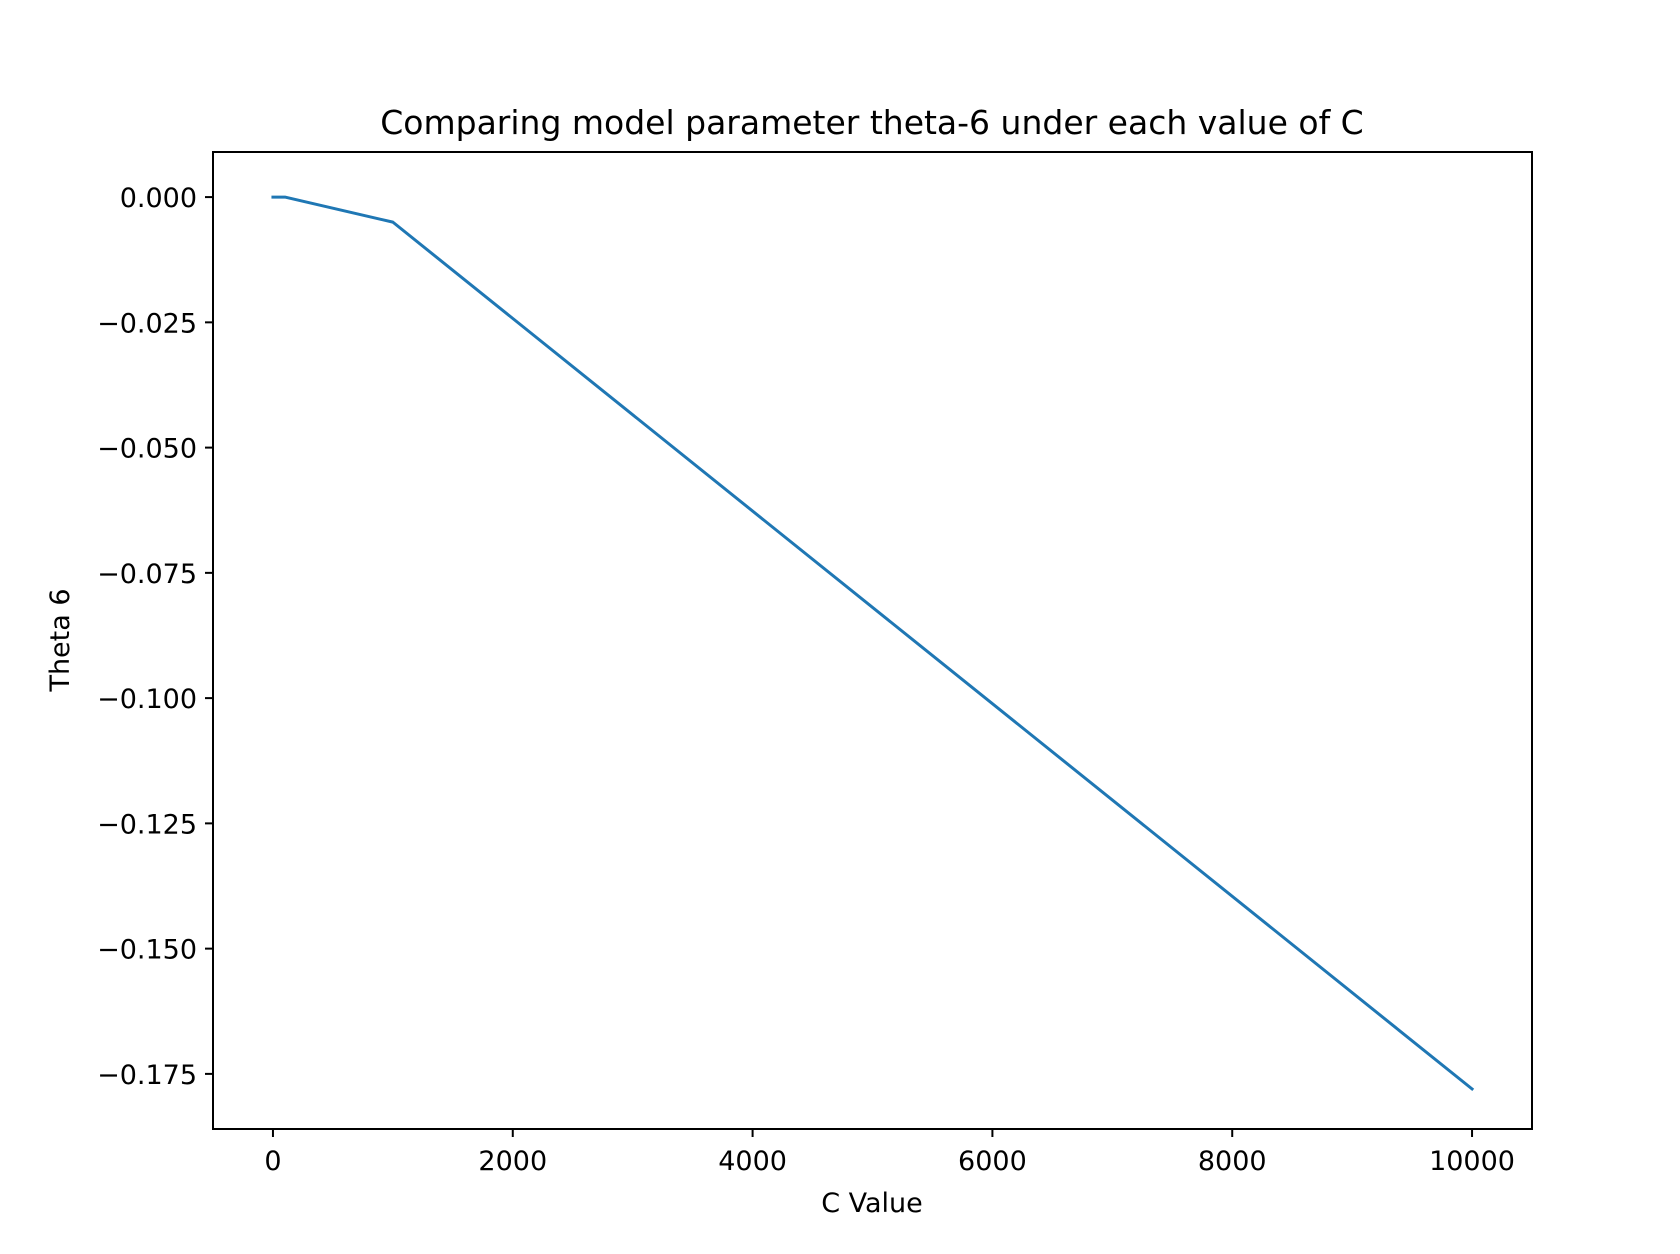  I want to click on y-tick-label: −0.025, so click(147, 323).